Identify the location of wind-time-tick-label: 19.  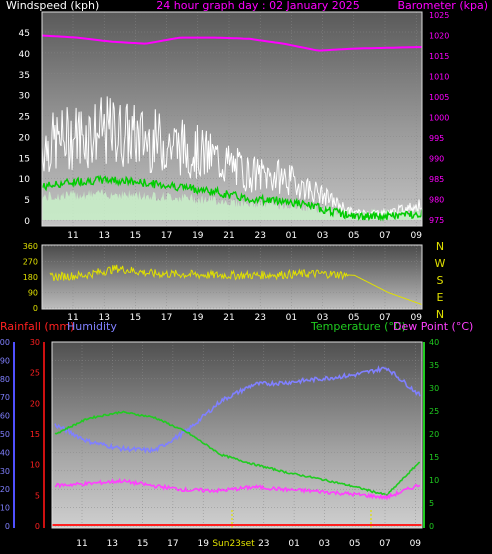
(198, 236).